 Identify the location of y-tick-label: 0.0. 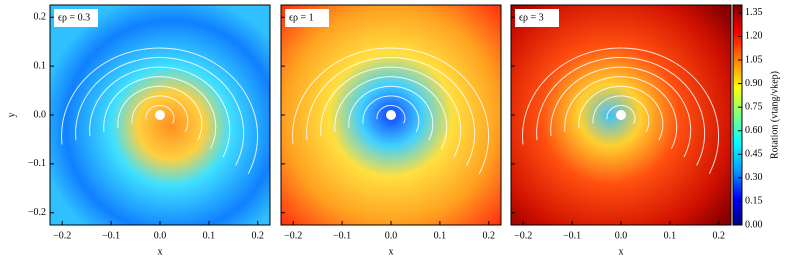
(40, 114).